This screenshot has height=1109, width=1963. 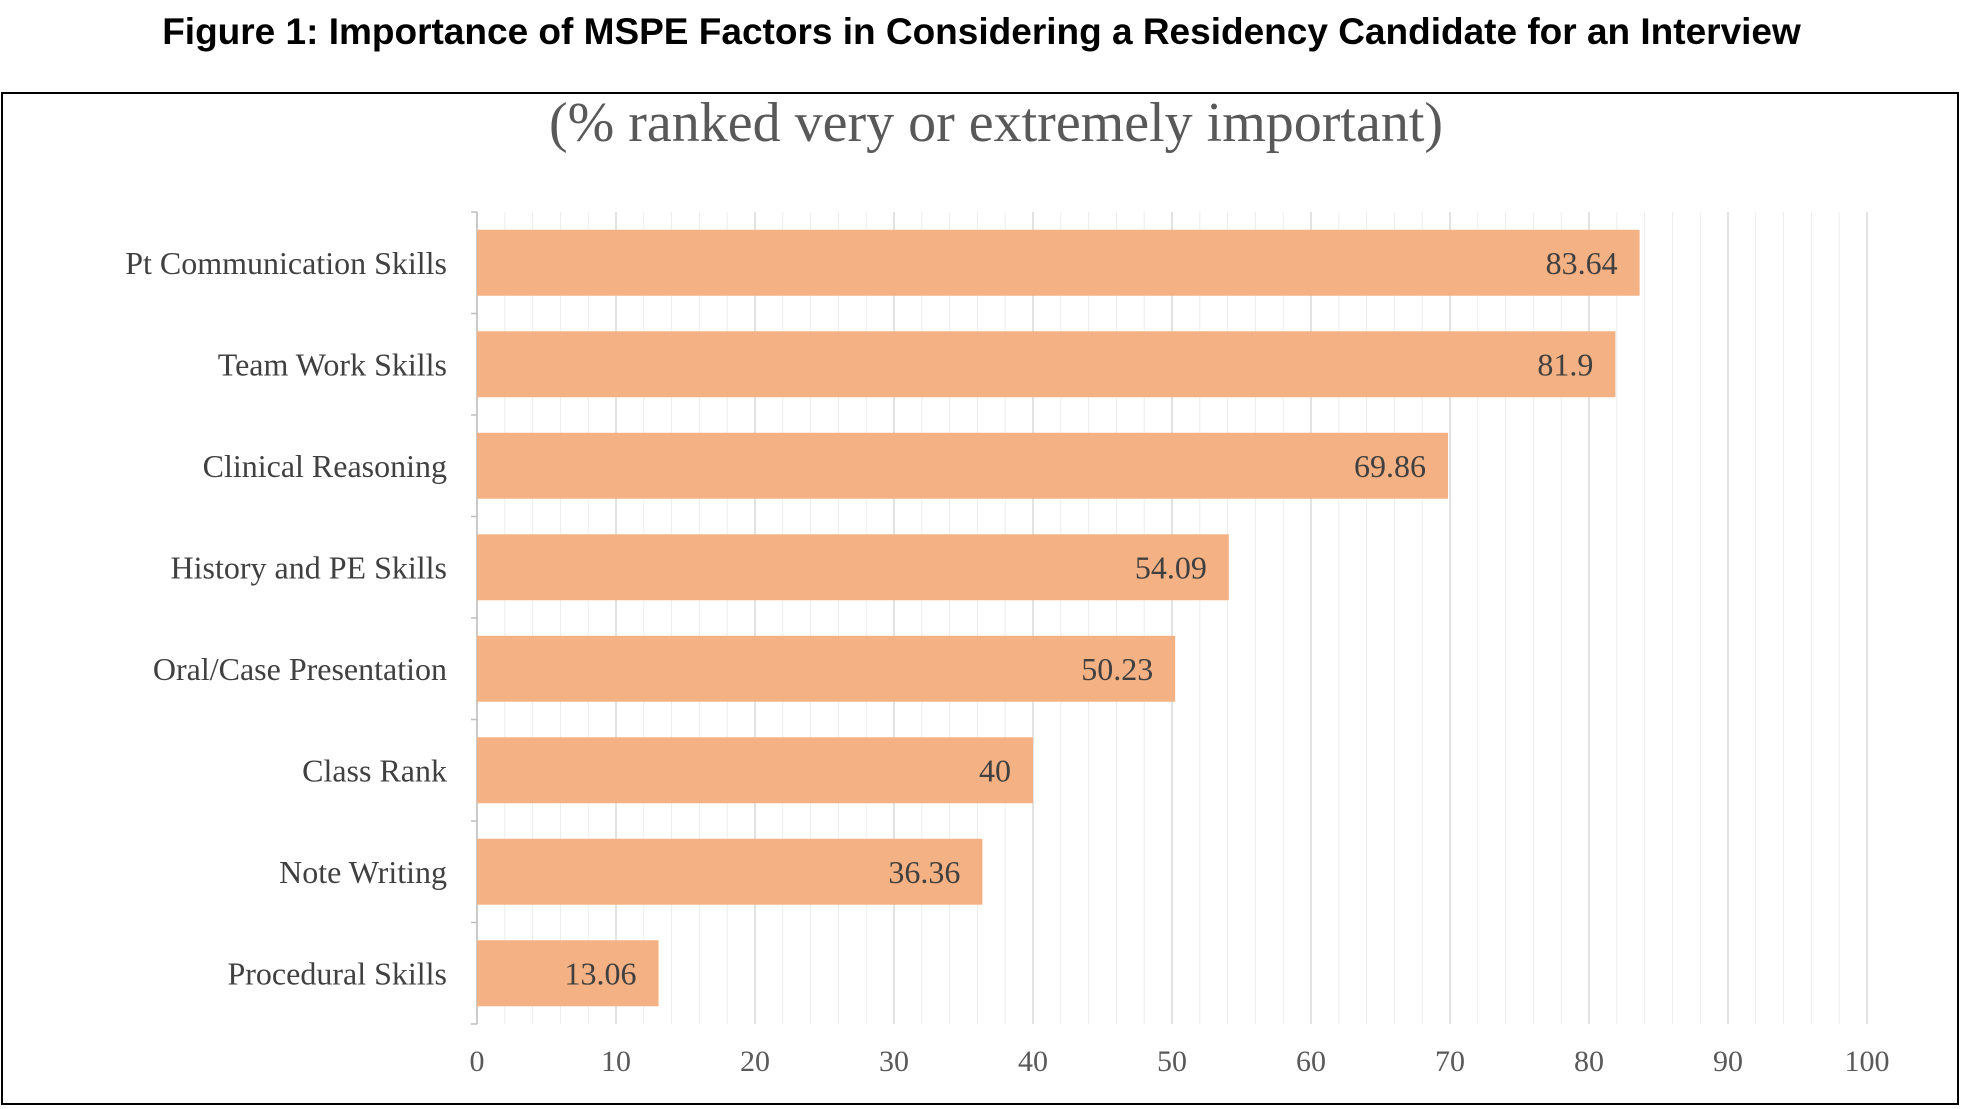 I want to click on category-label: Note Writing, so click(x=363, y=872).